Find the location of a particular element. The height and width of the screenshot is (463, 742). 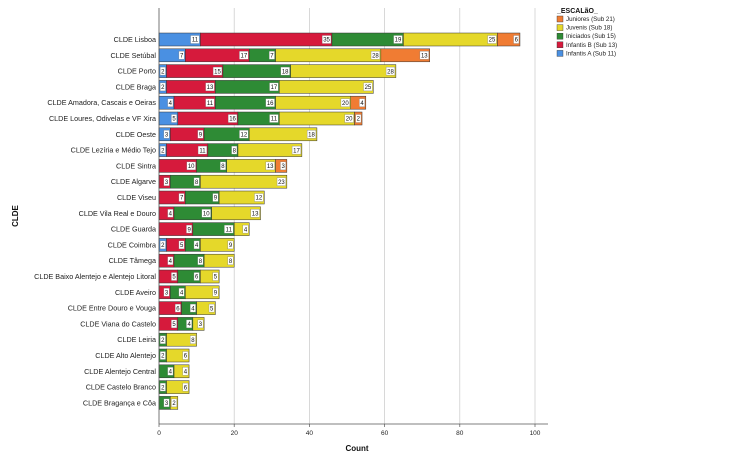

category-label: CLDE Sintra is located at coordinates (136, 165).